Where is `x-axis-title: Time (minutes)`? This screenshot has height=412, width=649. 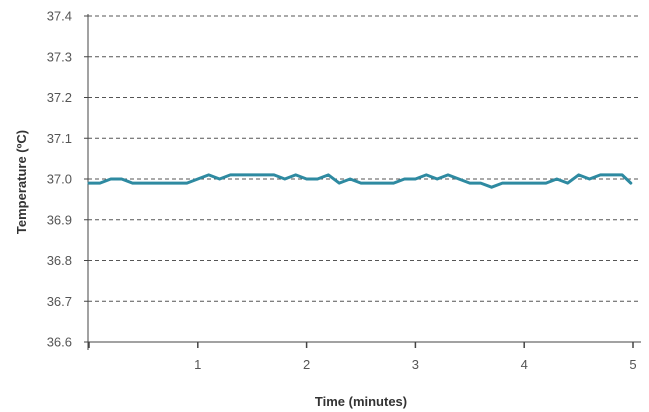
x-axis-title: Time (minutes) is located at coordinates (361, 401).